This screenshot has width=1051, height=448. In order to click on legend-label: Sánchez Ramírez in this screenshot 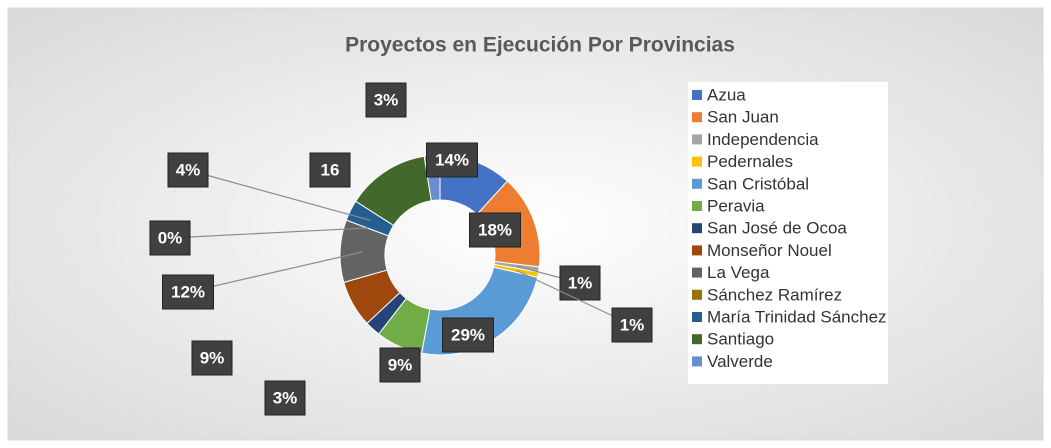, I will do `click(774, 294)`.